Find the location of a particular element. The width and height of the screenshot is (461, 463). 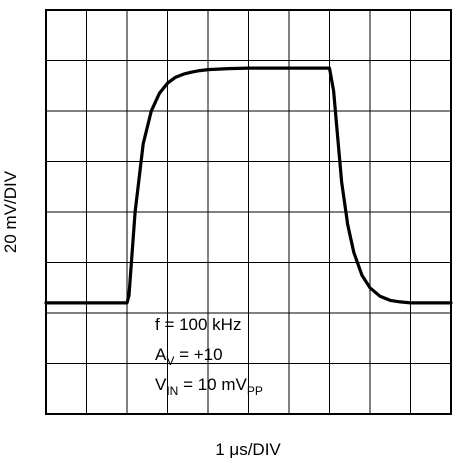

annotation-input-value: = 10 mV is located at coordinates (212, 384).